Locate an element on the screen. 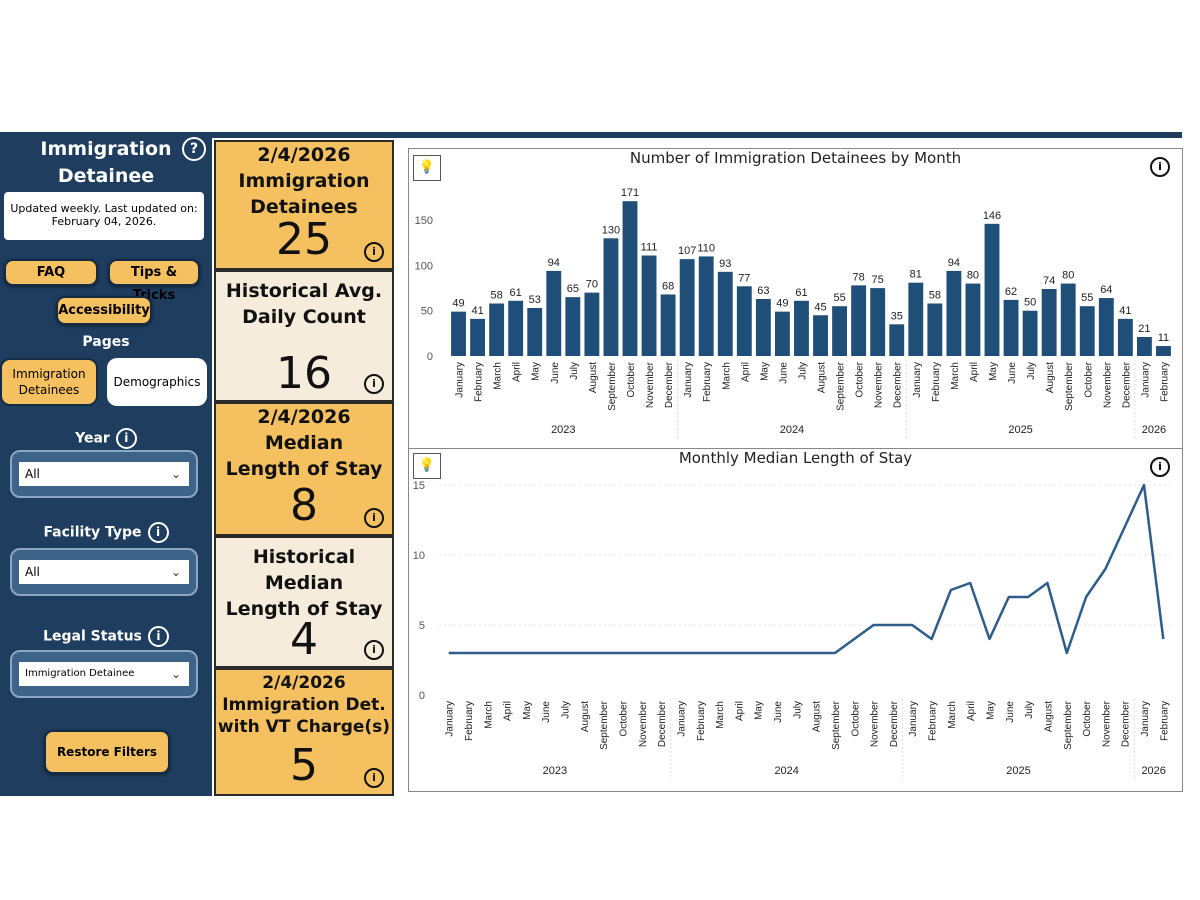  data-label: 94 is located at coordinates (954, 263).